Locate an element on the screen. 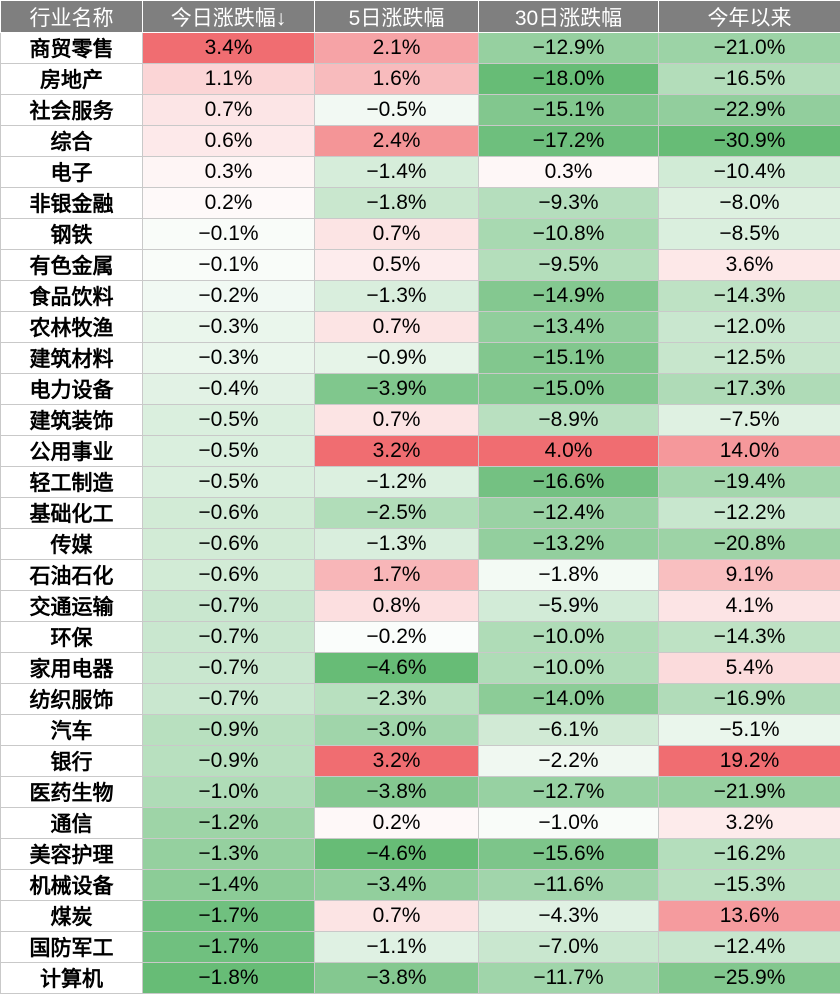 This screenshot has height=994, width=840. today-change-cell: −0.2% is located at coordinates (229, 296).